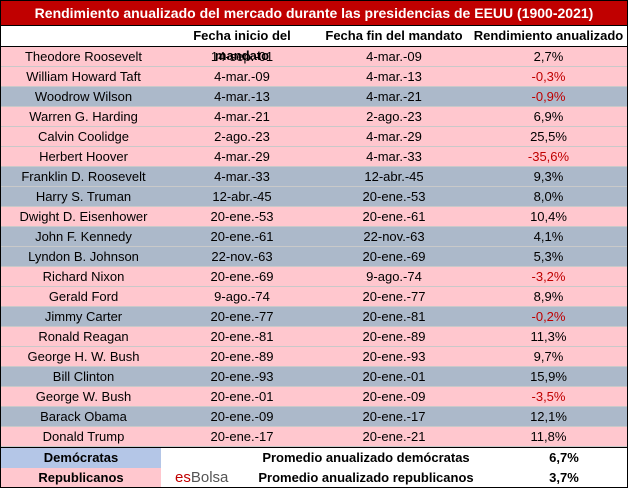 The width and height of the screenshot is (628, 488). What do you see at coordinates (314, 397) in the screenshot?
I see `table-row: George W. Bush 20-ene.-01 20-ene.-09 -3,5%` at bounding box center [314, 397].